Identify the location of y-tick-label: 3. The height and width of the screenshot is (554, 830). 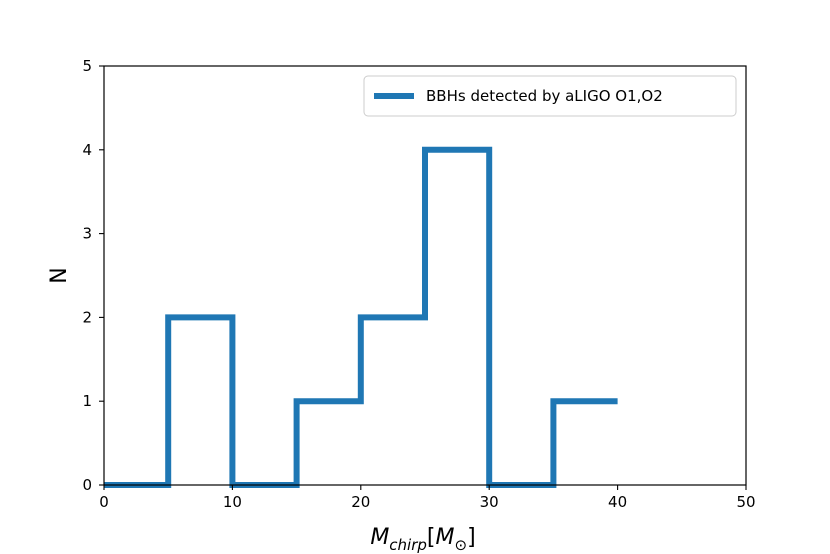
(87, 234).